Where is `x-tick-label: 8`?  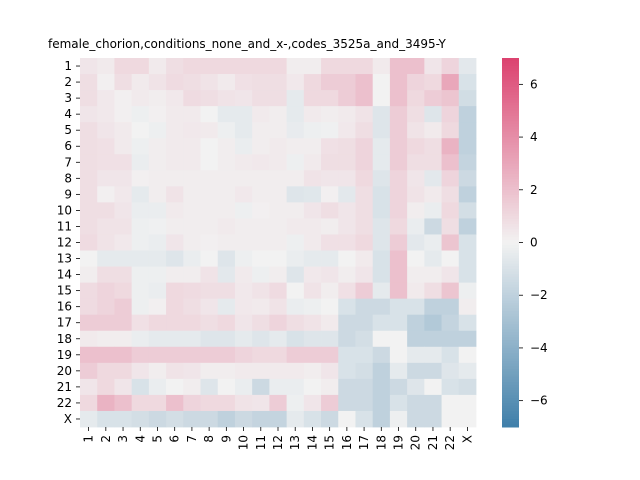 x-tick-label: 8 is located at coordinates (209, 439).